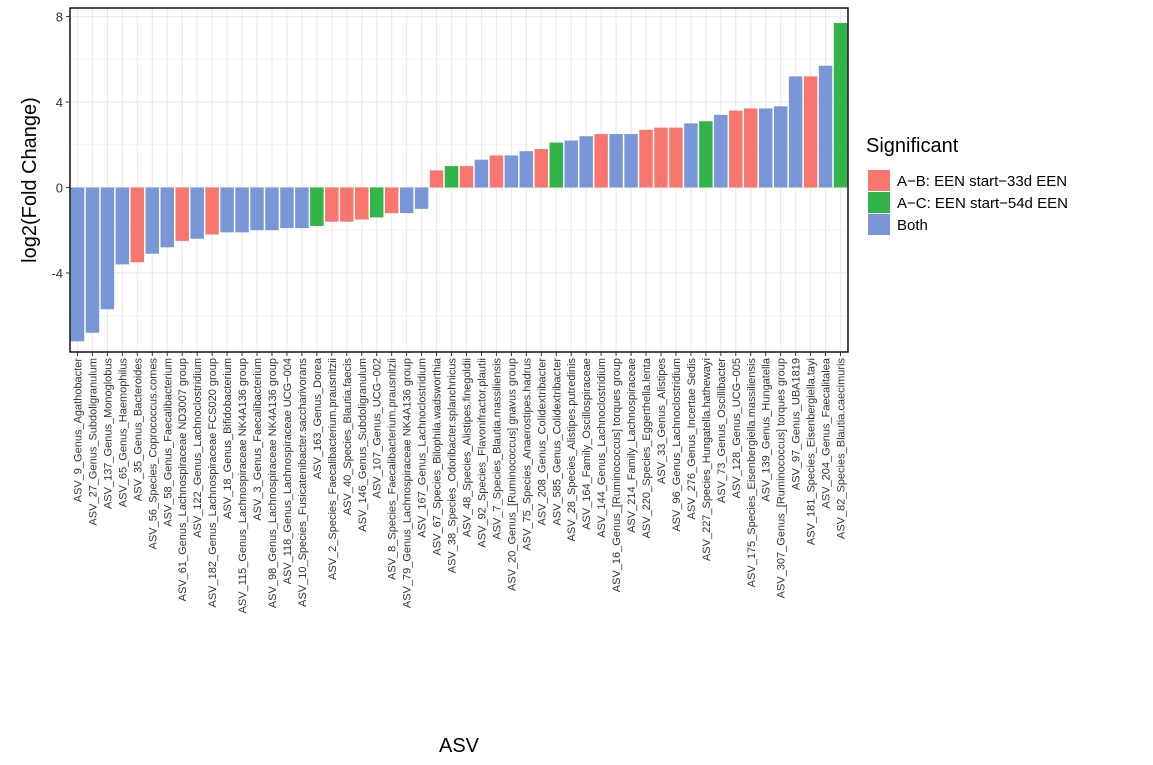 Image resolution: width=1153 pixels, height=765 pixels. What do you see at coordinates (168, 442) in the screenshot?
I see `x-tick-label: ASV_58_Genus_Faecalibacterium` at bounding box center [168, 442].